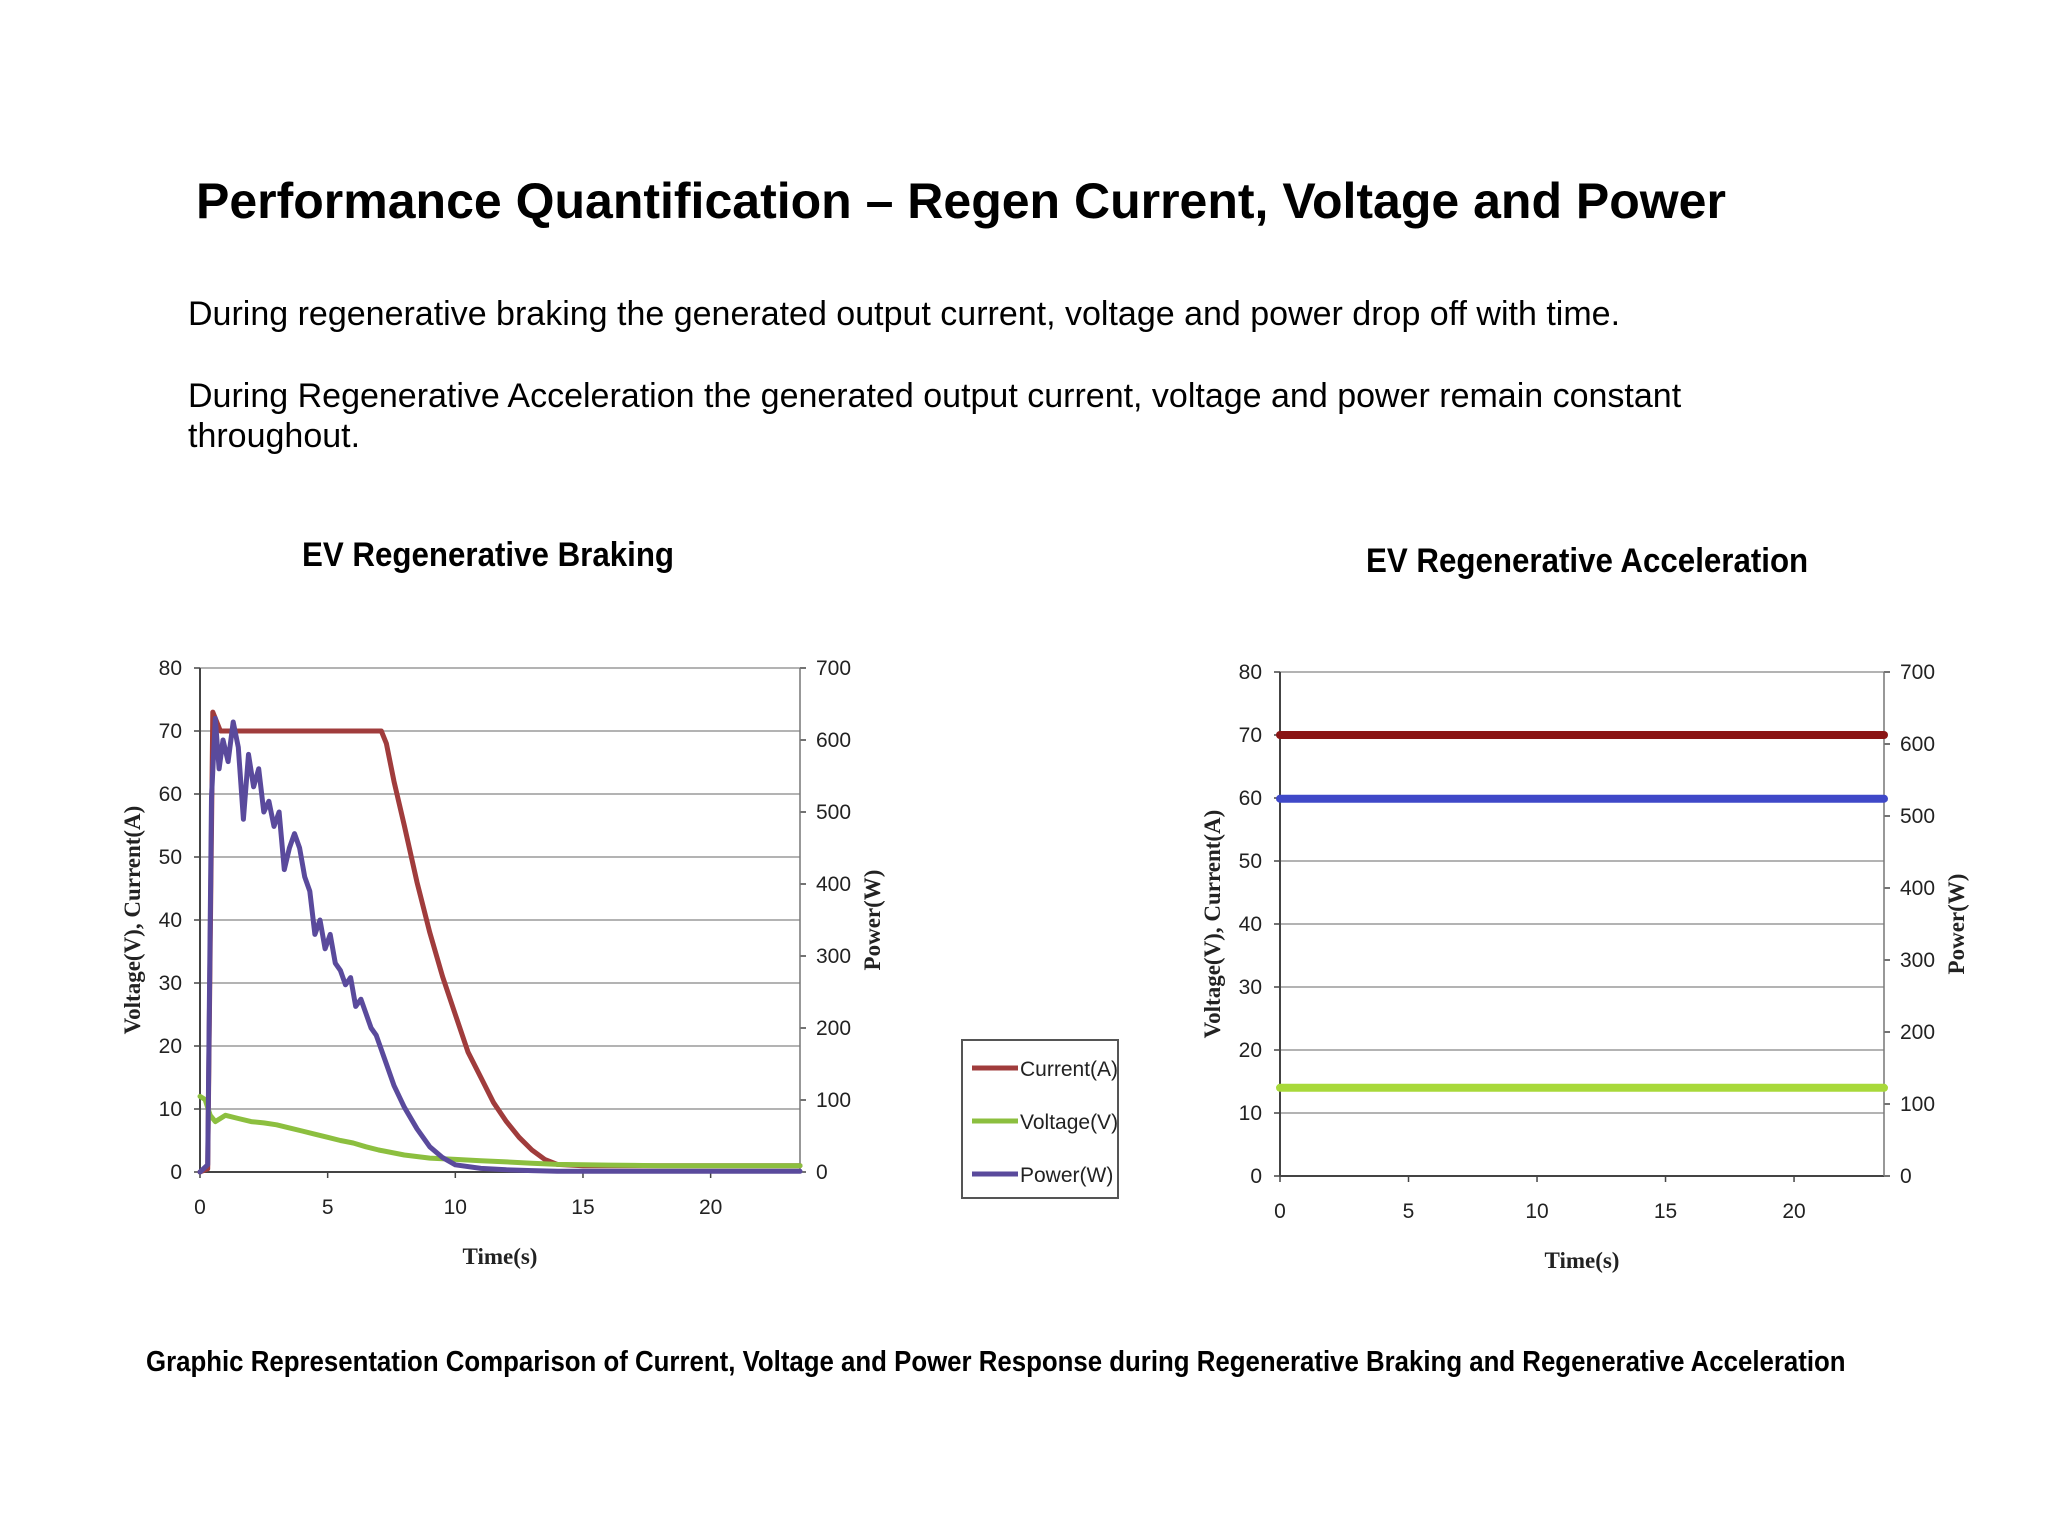 The image size is (2048, 1535). Describe the element at coordinates (1069, 1122) in the screenshot. I see `legend-entry: Voltage(V)` at that location.